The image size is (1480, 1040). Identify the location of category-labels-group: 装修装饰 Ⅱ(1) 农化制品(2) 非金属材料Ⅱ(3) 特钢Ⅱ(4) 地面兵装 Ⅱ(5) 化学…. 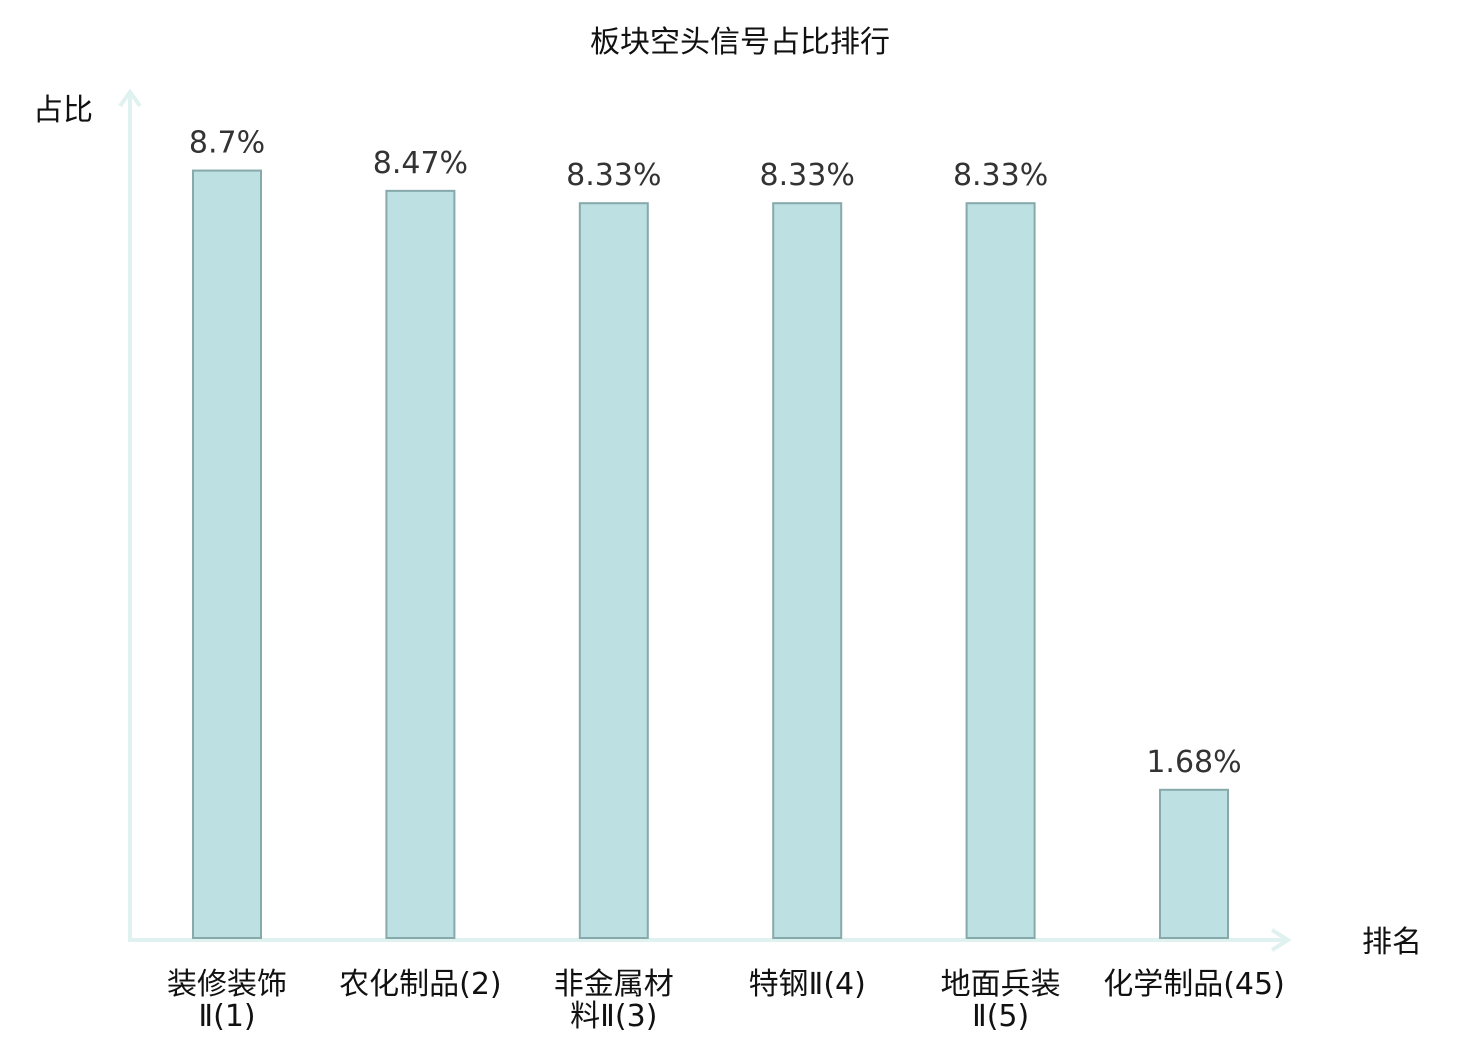
(726, 1000).